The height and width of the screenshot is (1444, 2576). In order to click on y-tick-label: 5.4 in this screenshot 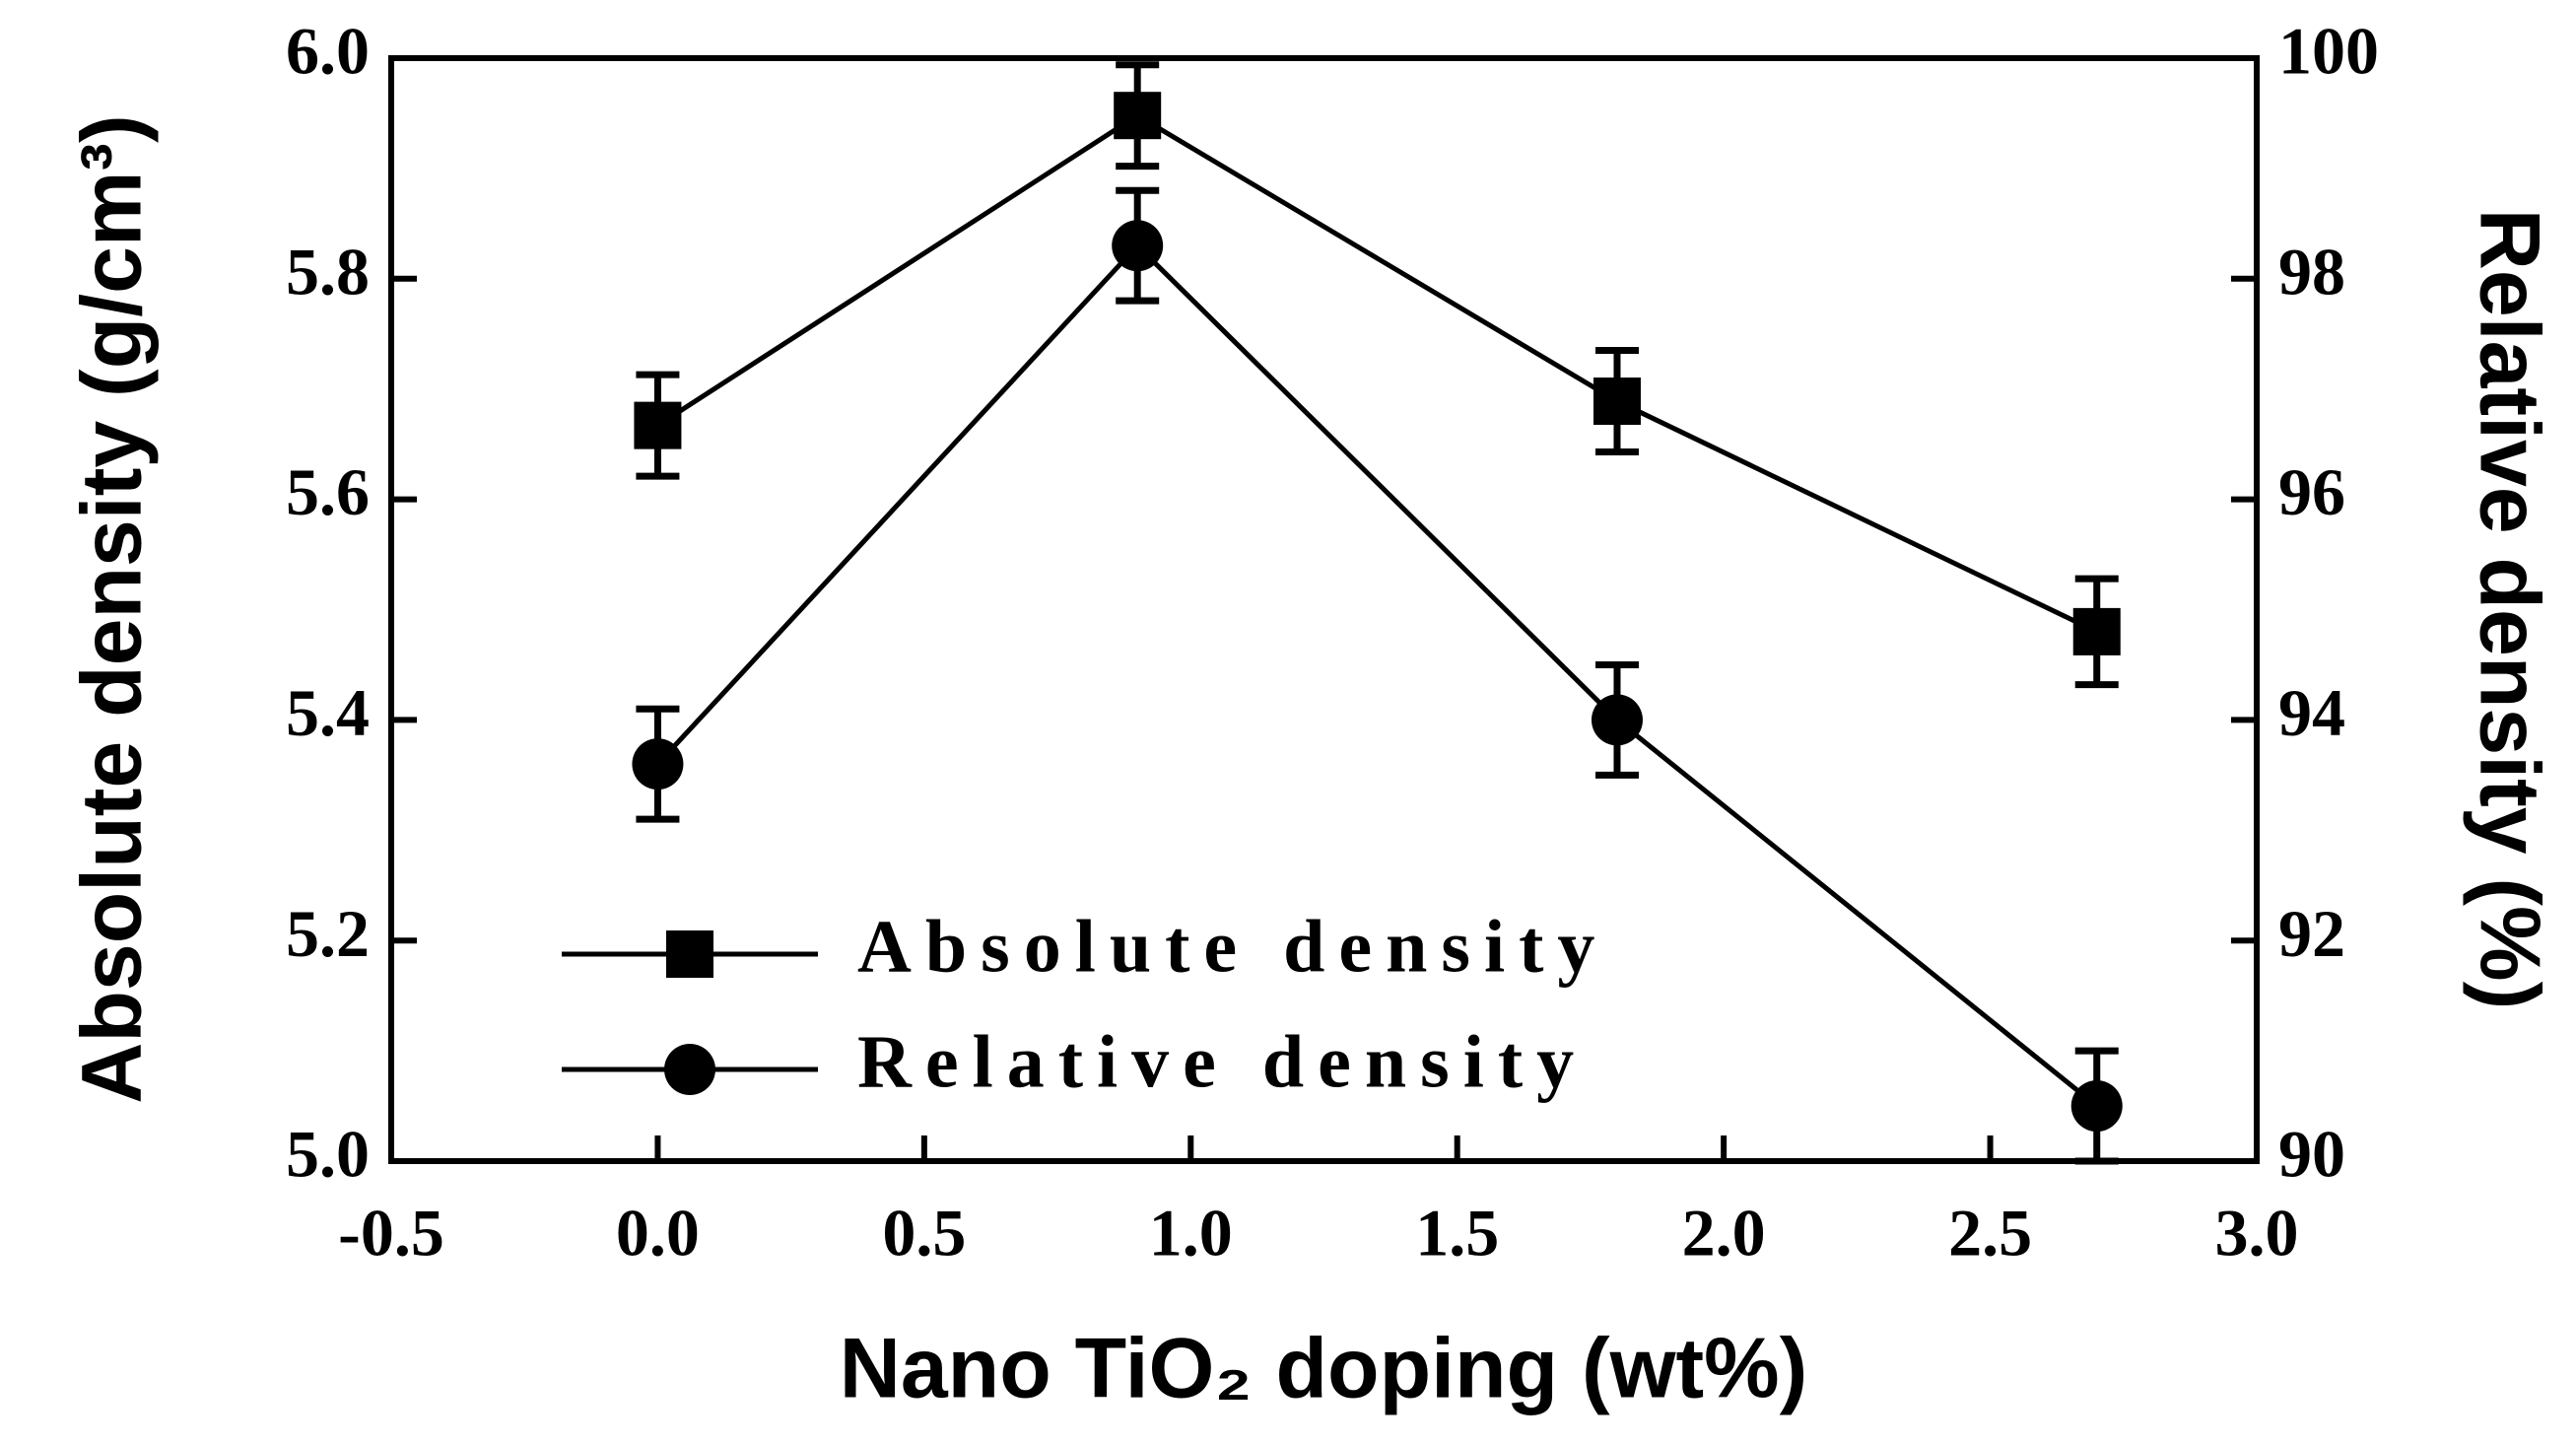, I will do `click(328, 712)`.